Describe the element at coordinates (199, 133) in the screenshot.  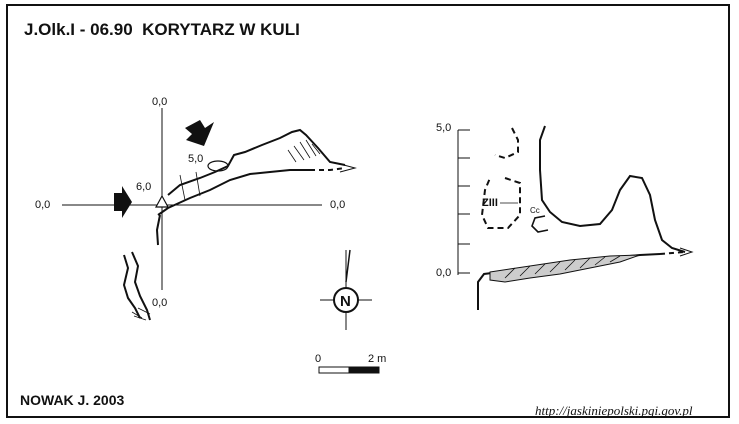
I see `entrance-arrow-southeast-icon` at that location.